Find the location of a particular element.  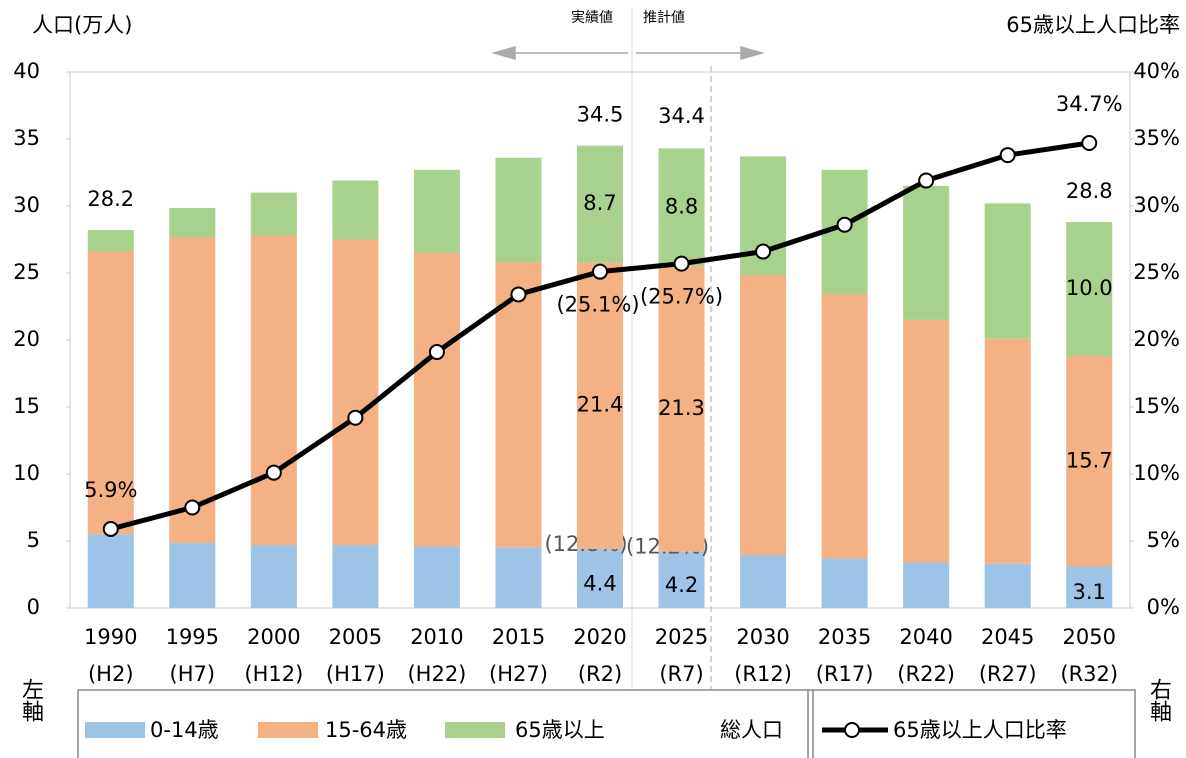

y-tick-label: 25 is located at coordinates (26, 272).